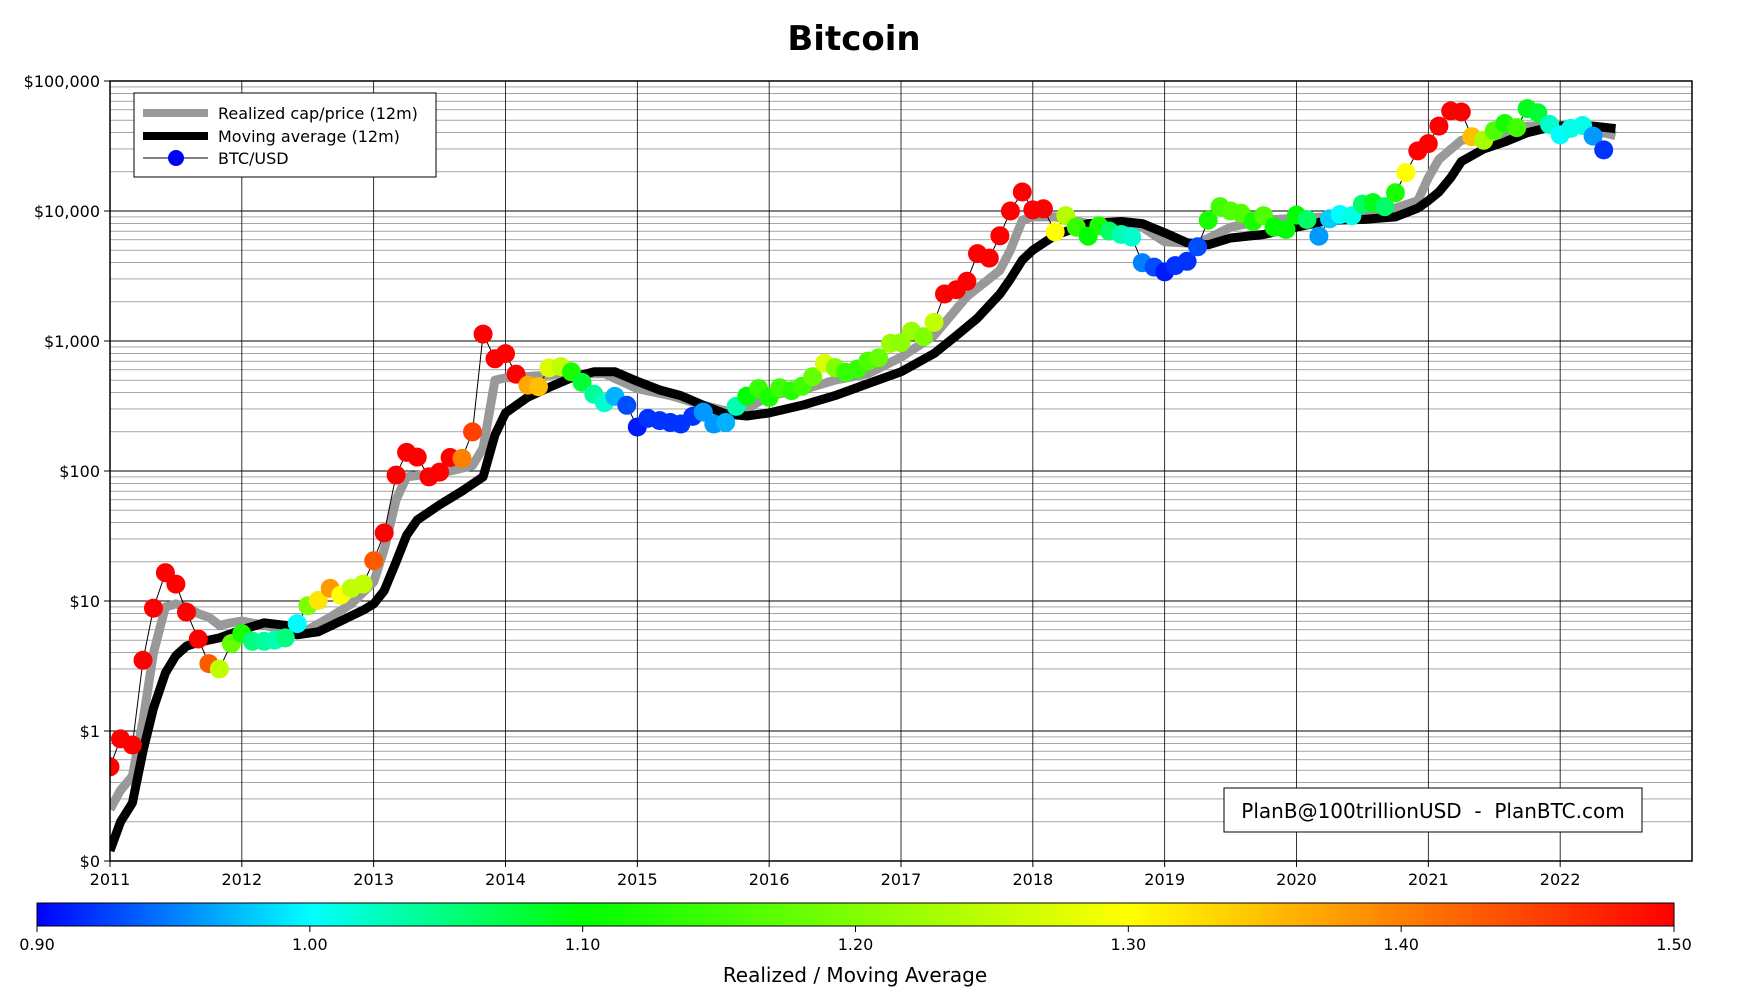 This screenshot has width=1737, height=995. Describe the element at coordinates (637, 879) in the screenshot. I see `x-tick-label: 2015` at that location.